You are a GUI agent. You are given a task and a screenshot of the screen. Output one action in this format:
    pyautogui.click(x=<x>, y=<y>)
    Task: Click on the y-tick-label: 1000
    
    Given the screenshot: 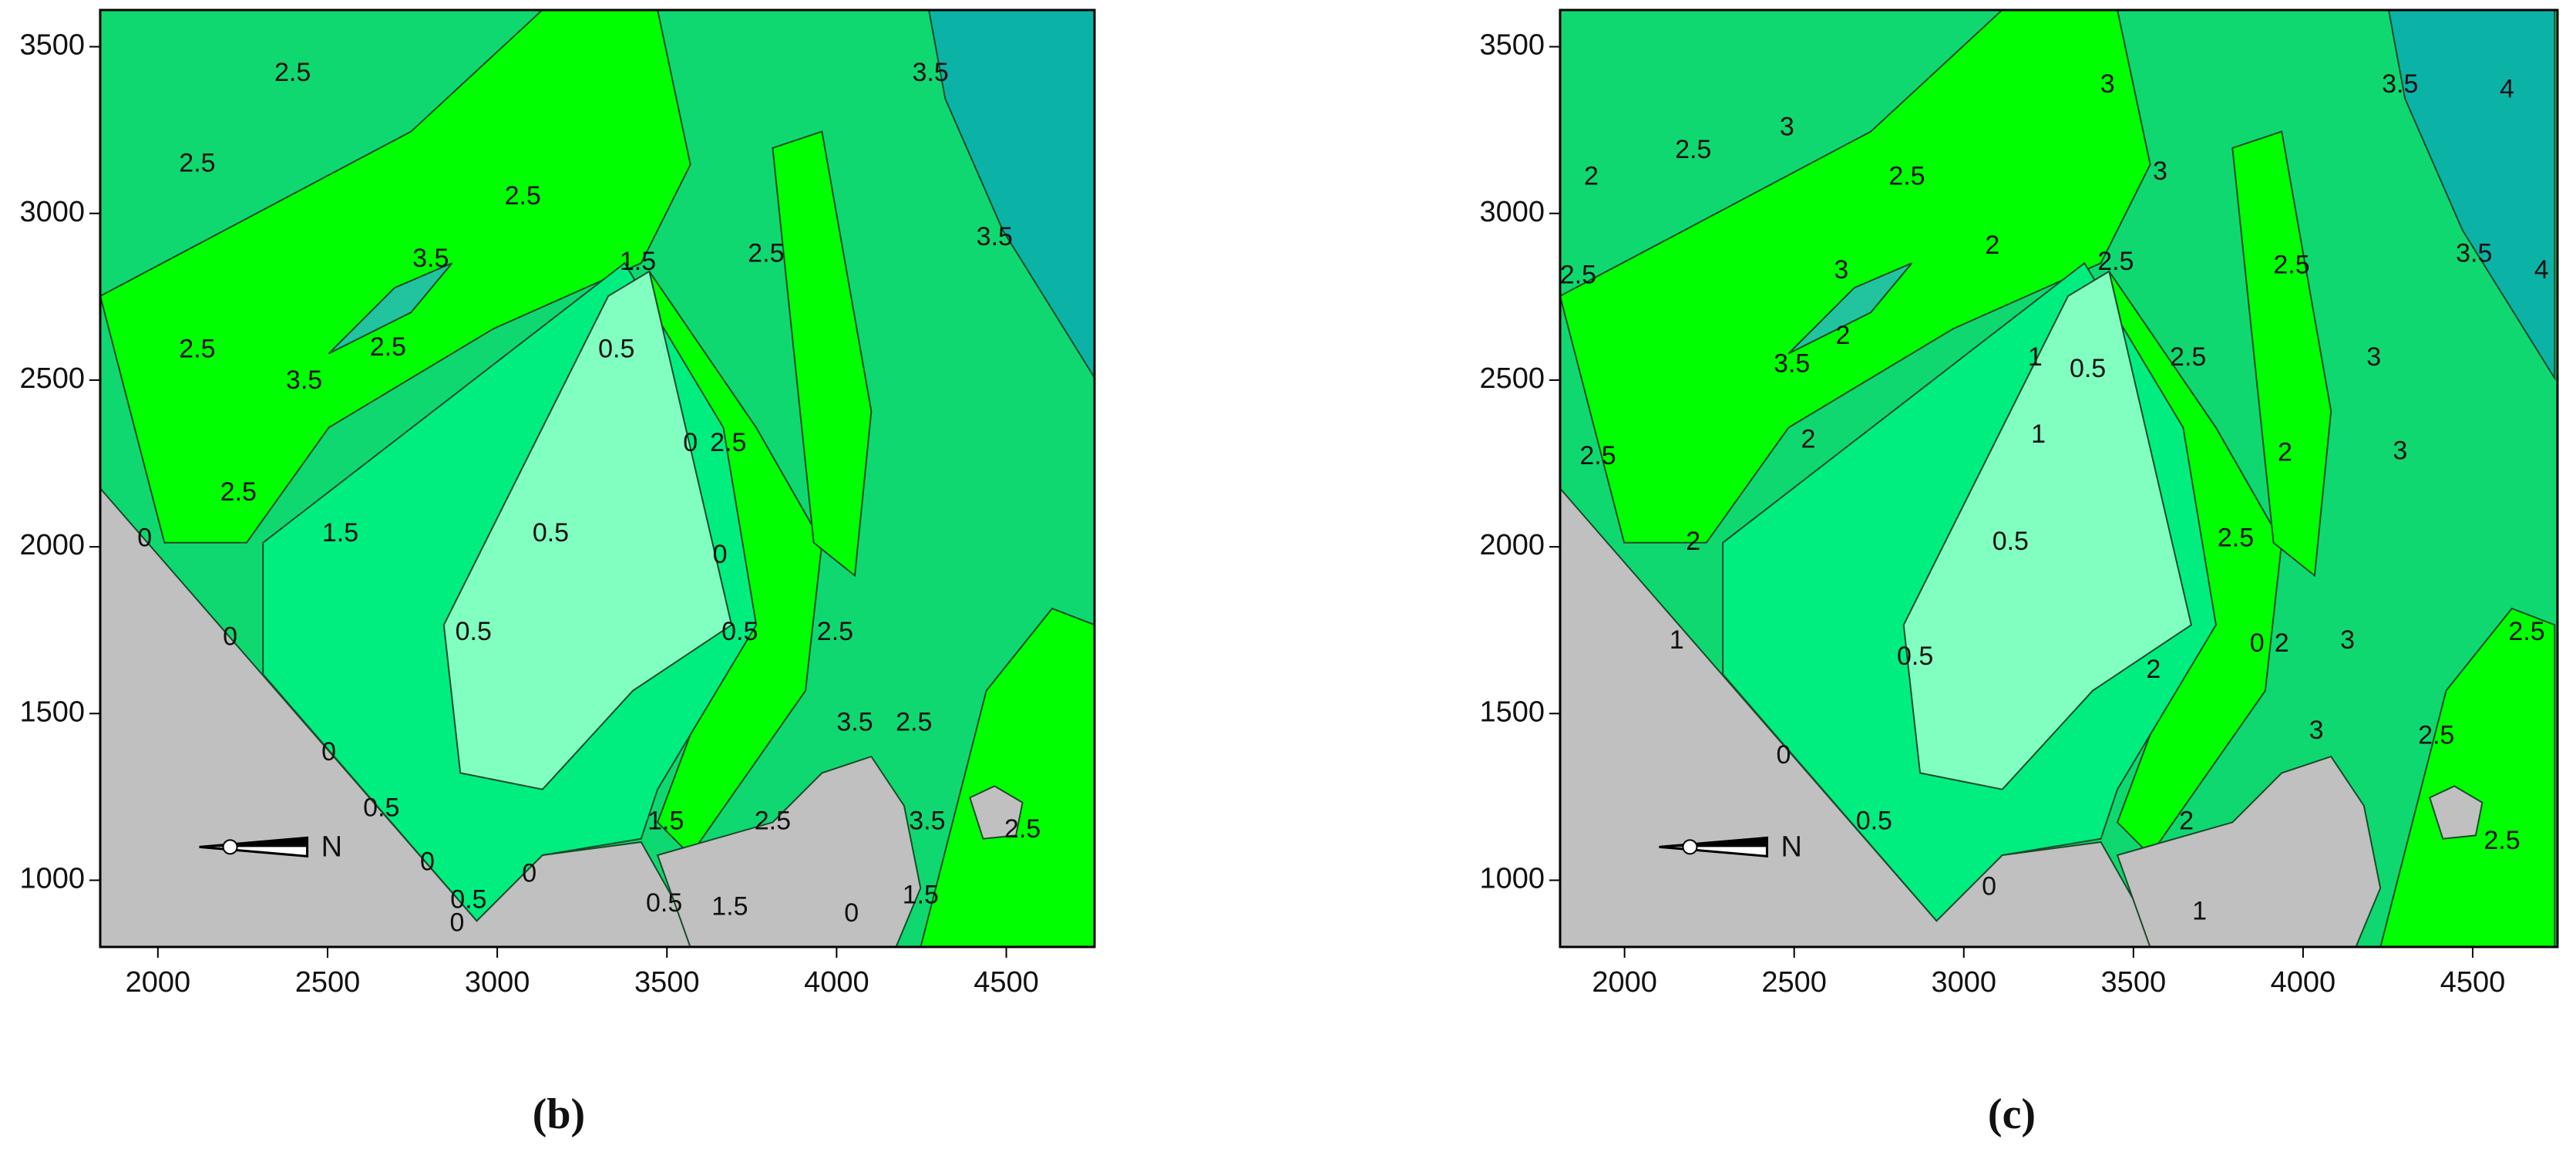 What is the action you would take?
    pyautogui.click(x=52, y=879)
    